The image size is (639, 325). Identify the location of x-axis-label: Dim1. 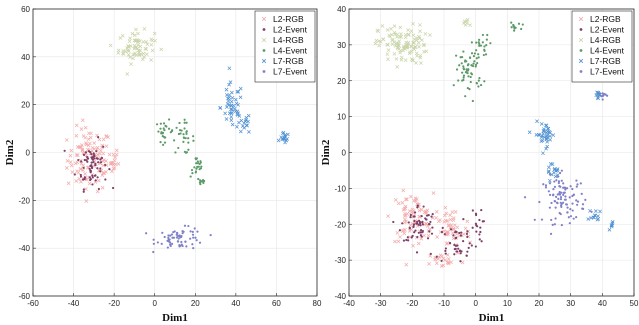
(175, 318).